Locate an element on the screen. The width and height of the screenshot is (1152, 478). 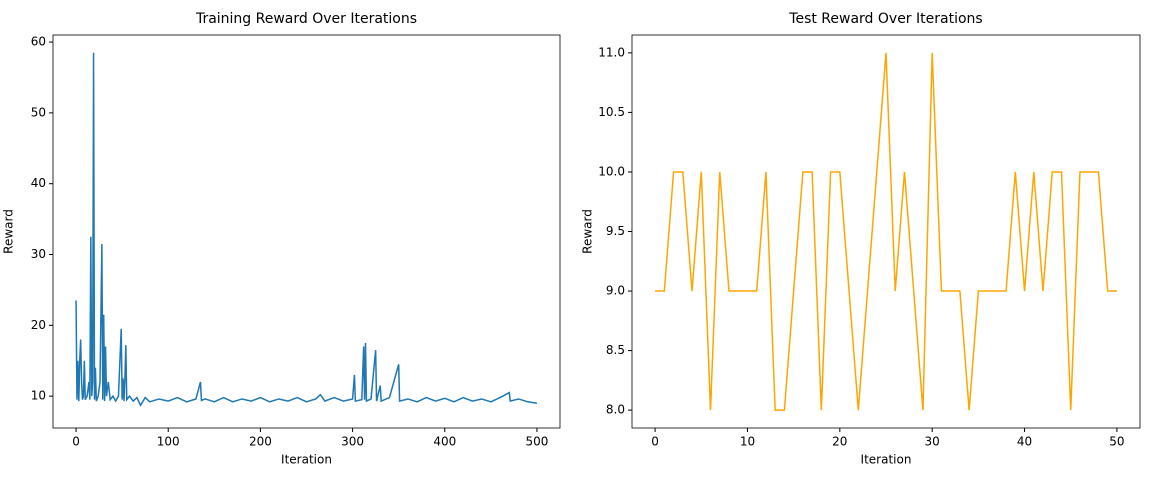
x-tick-label: 100 is located at coordinates (168, 442).